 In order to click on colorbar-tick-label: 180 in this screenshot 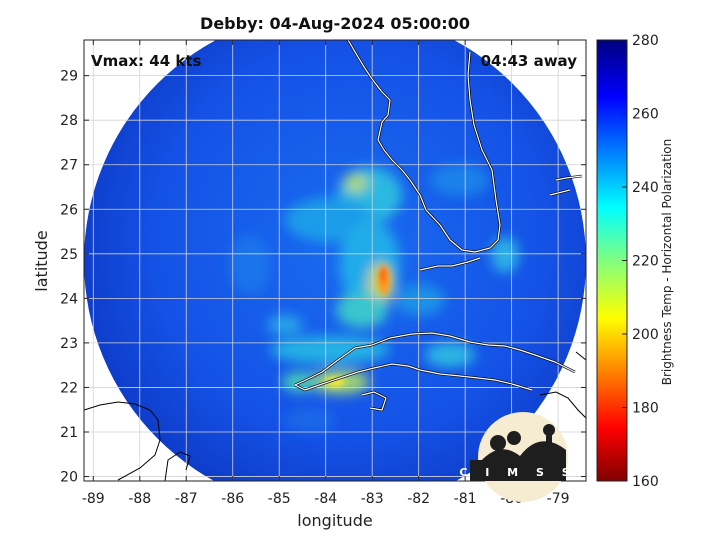, I will do `click(645, 409)`.